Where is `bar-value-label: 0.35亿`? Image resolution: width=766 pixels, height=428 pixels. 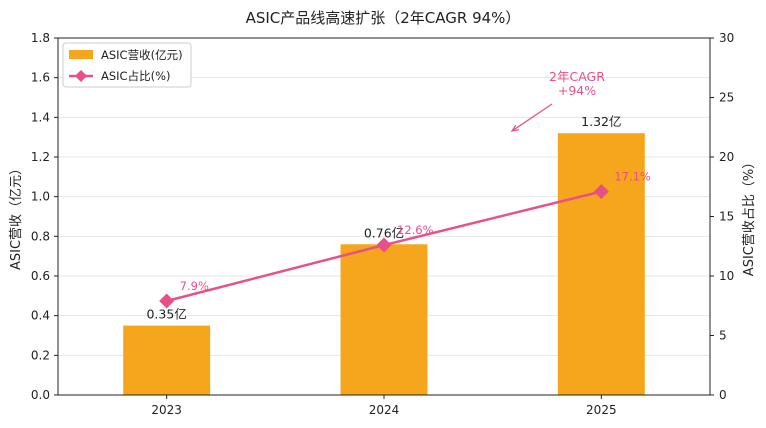
bar-value-label: 0.35亿 is located at coordinates (166, 314).